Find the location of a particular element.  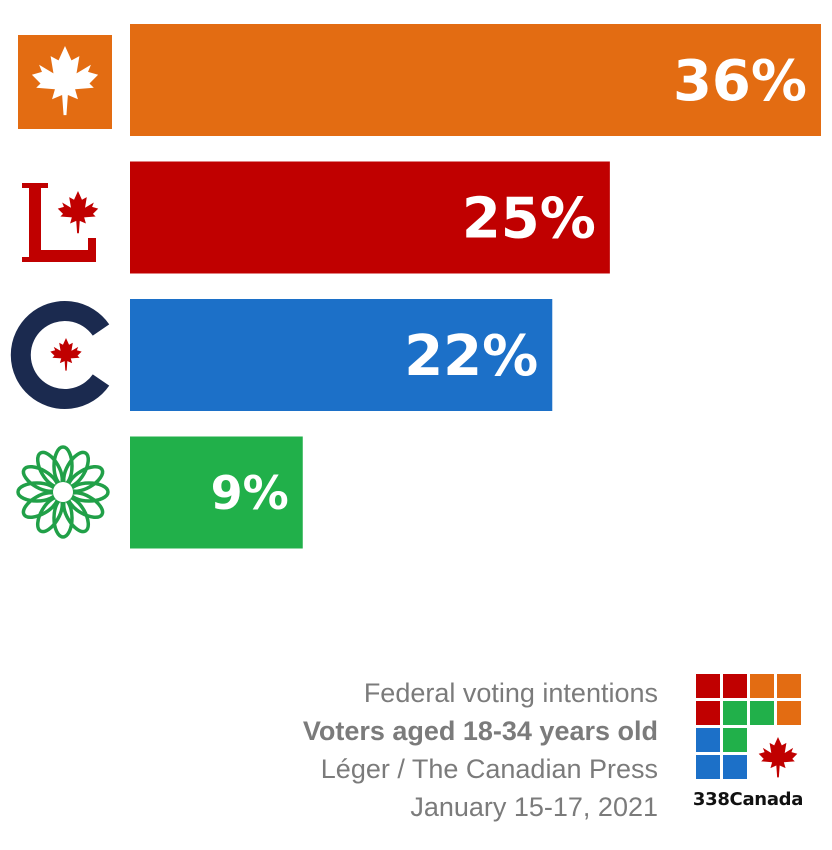

green-flower-icon is located at coordinates (63, 492).